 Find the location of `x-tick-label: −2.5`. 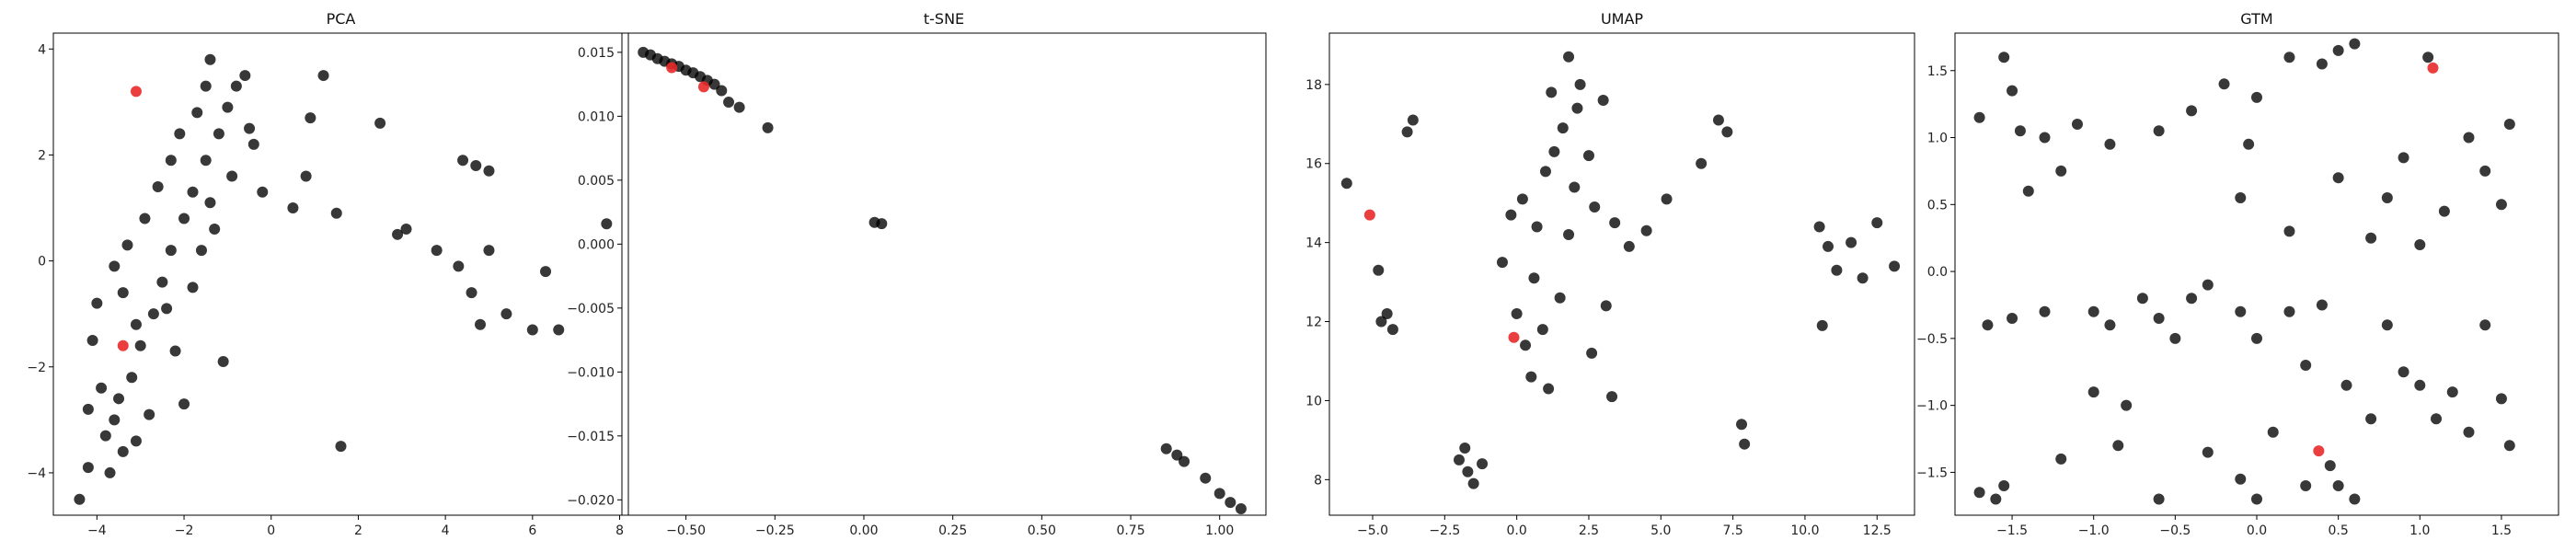

x-tick-label: −2.5 is located at coordinates (1444, 530).